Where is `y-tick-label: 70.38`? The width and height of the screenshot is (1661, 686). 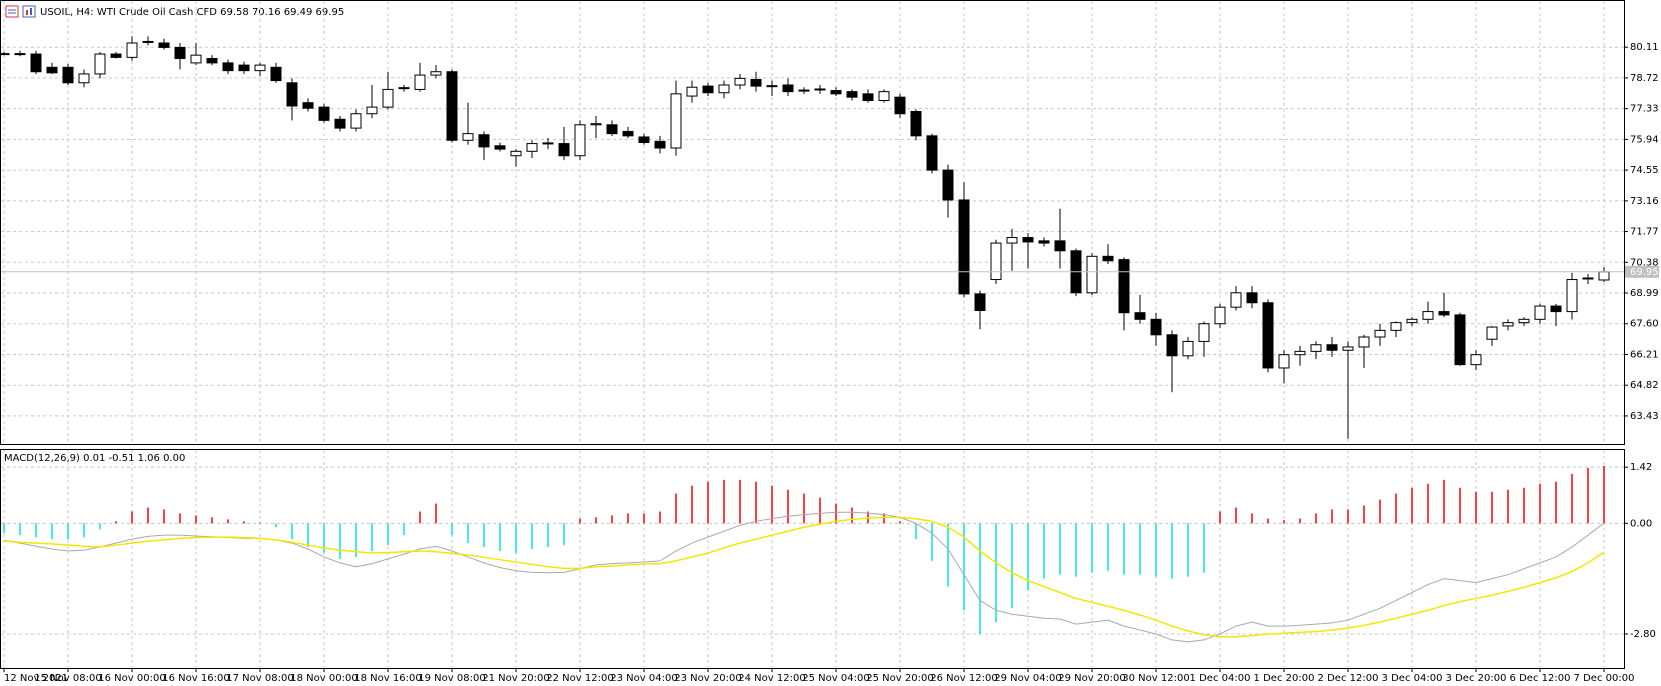
y-tick-label: 70.38 is located at coordinates (1644, 262).